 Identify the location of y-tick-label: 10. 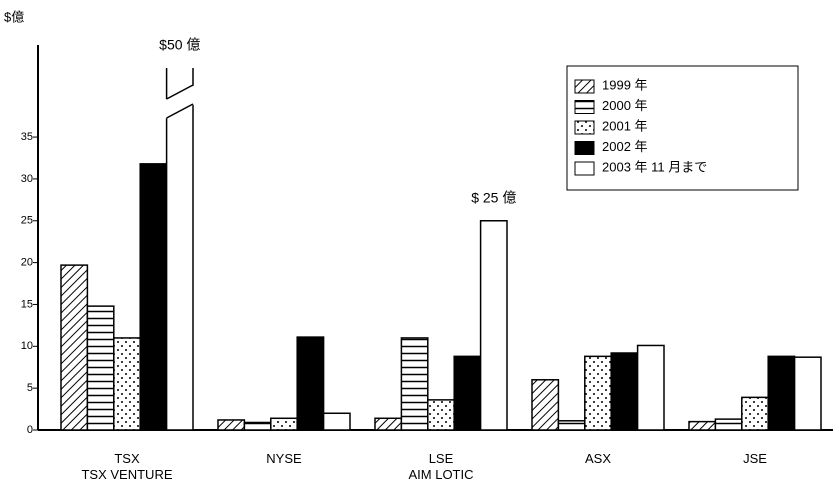
(27, 346).